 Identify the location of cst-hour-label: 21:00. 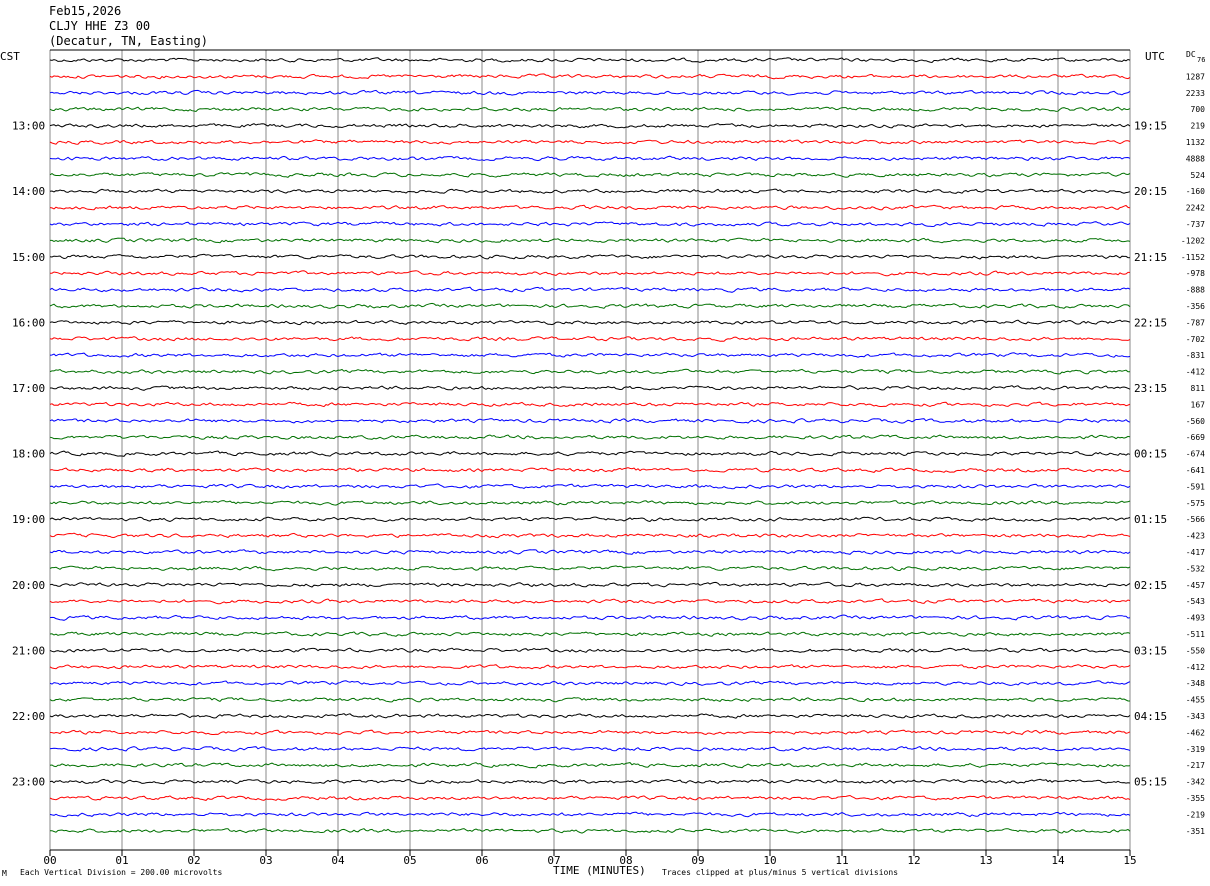
(28, 650).